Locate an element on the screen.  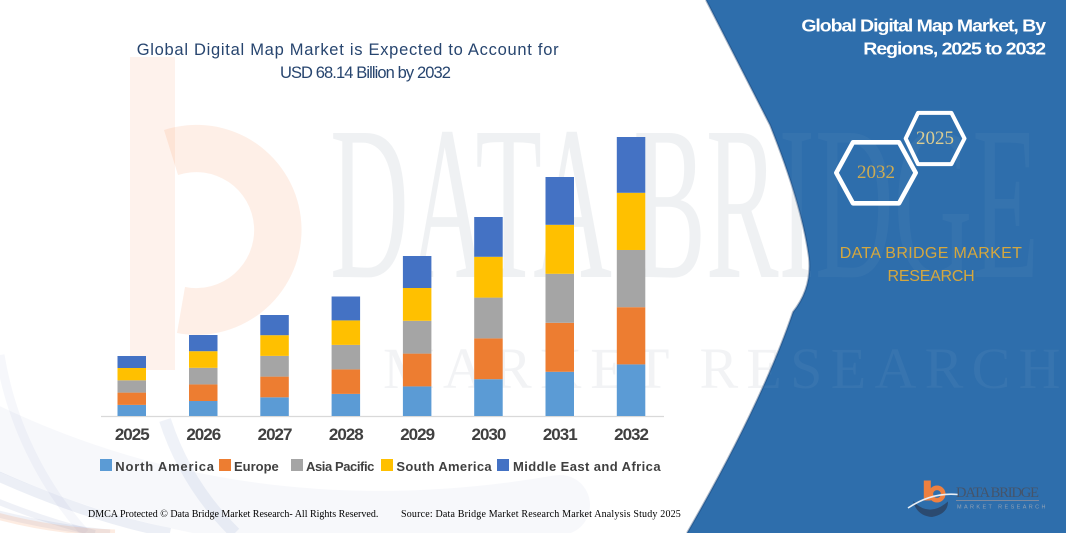
svg-text: MARKET RESEARCH is located at coordinates (1002, 508).